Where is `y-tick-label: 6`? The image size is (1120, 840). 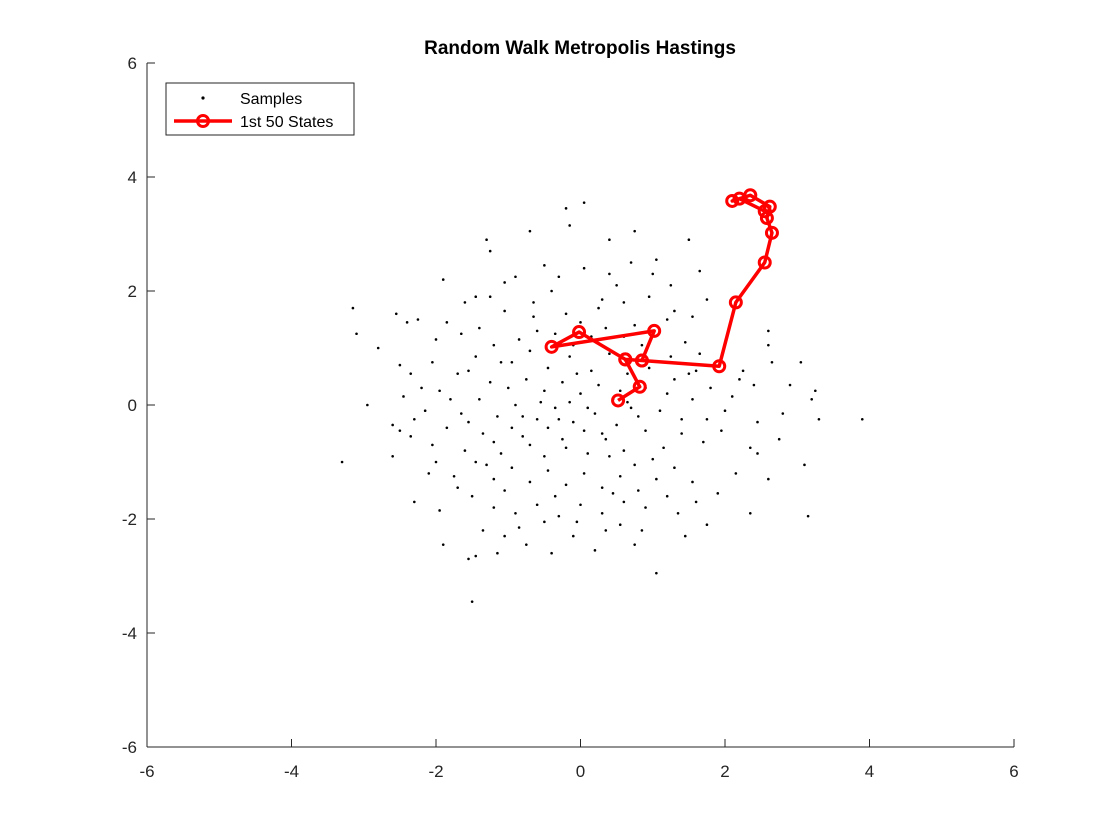 y-tick-label: 6 is located at coordinates (132, 63).